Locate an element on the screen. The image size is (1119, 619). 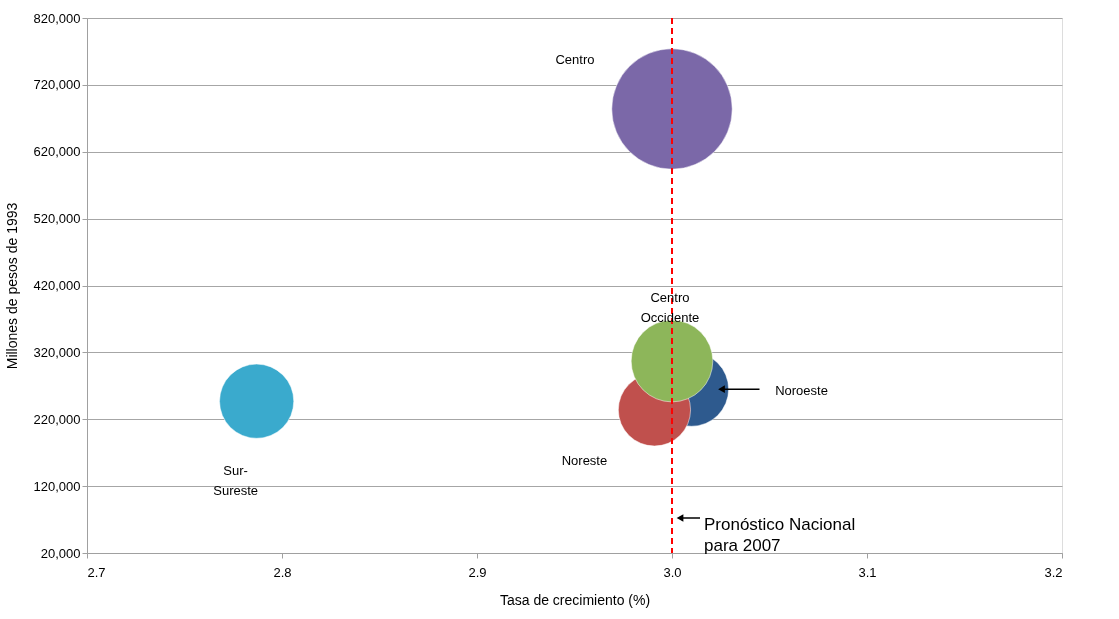
y-tick-label: 820,000 is located at coordinates (57, 18).